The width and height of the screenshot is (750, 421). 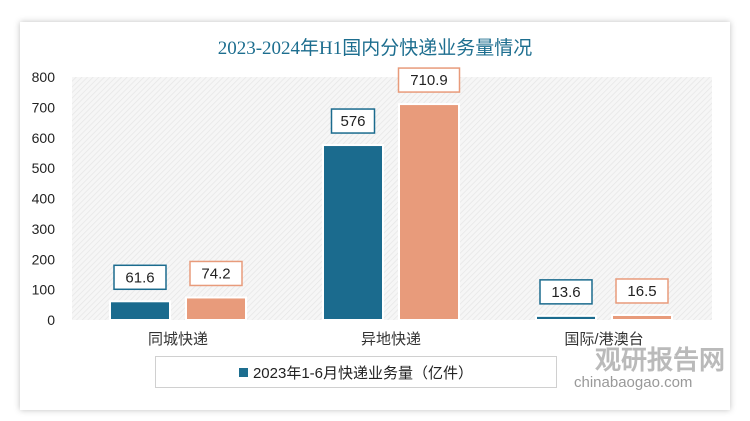 What do you see at coordinates (603, 339) in the screenshot?
I see `x-tick-label: 国际/港澳台` at bounding box center [603, 339].